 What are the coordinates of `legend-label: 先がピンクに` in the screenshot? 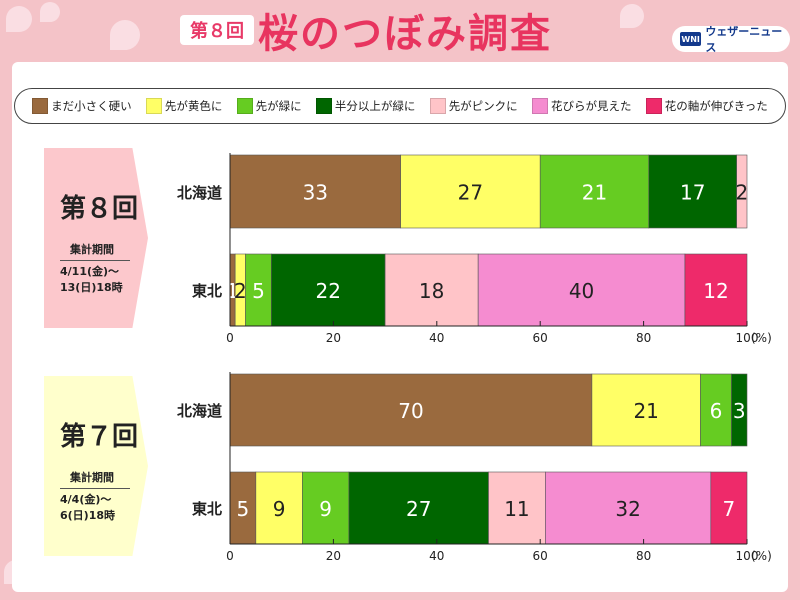 It's located at (483, 106).